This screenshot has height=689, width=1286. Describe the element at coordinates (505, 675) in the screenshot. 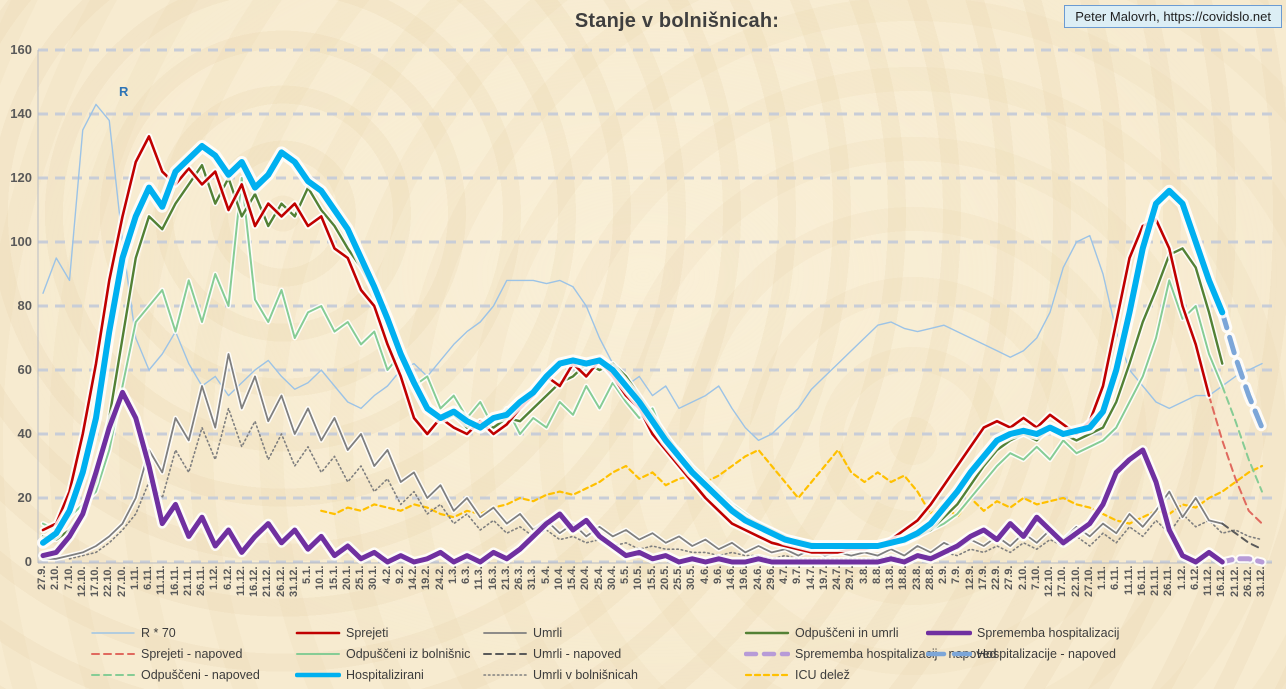

I see `legend-swatch-umrli_v_bolnisnicah` at that location.